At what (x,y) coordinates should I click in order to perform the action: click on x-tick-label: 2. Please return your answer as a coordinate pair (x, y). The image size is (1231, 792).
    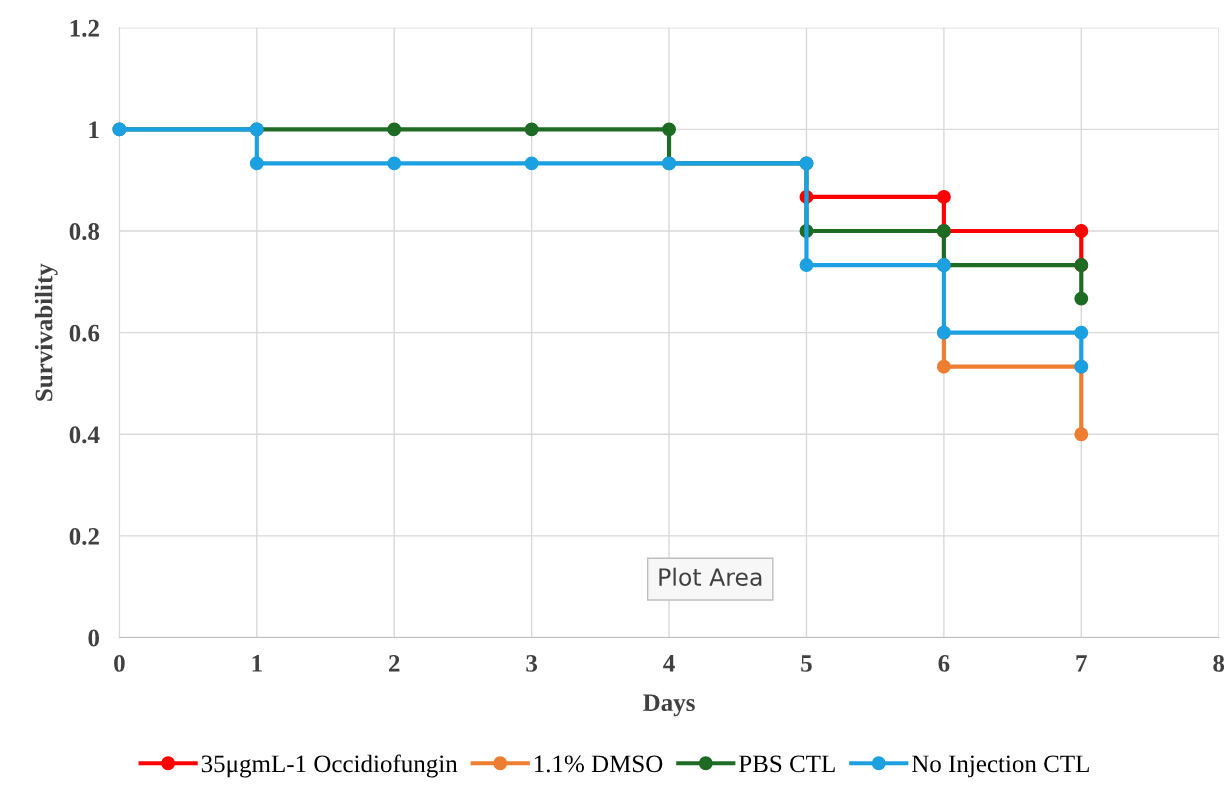
    Looking at the image, I should click on (394, 663).